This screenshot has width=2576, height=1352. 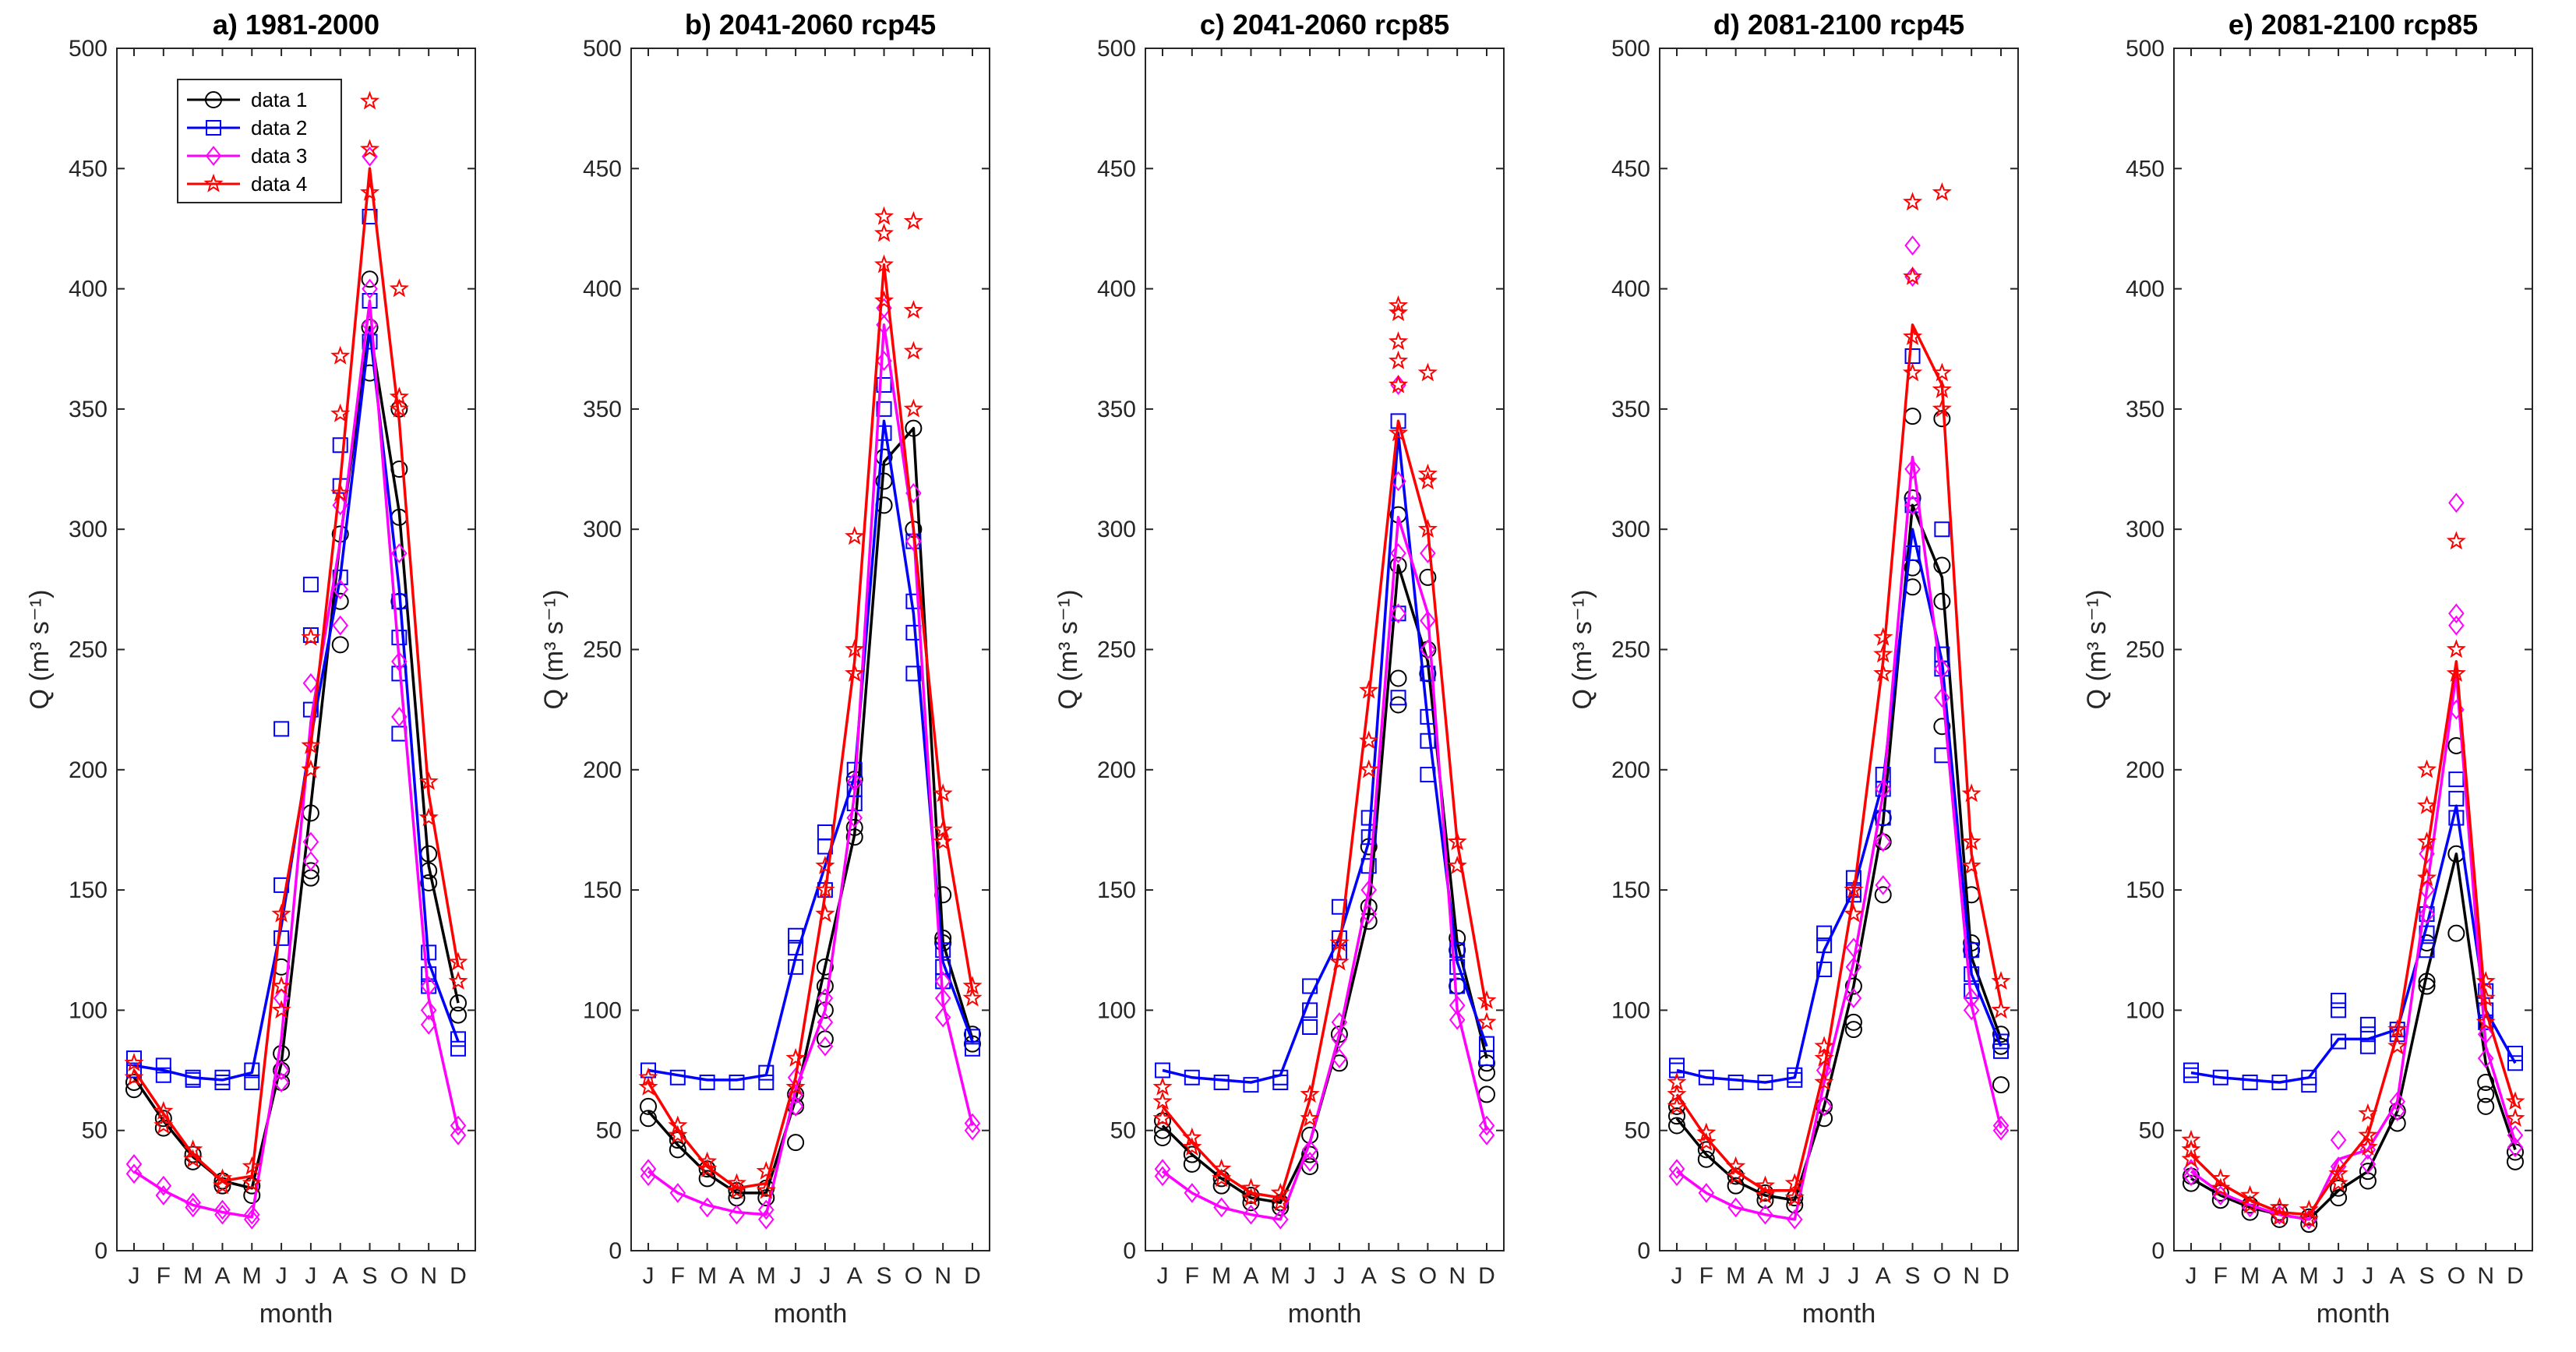 I want to click on x-tick-label: A, so click(x=1369, y=1276).